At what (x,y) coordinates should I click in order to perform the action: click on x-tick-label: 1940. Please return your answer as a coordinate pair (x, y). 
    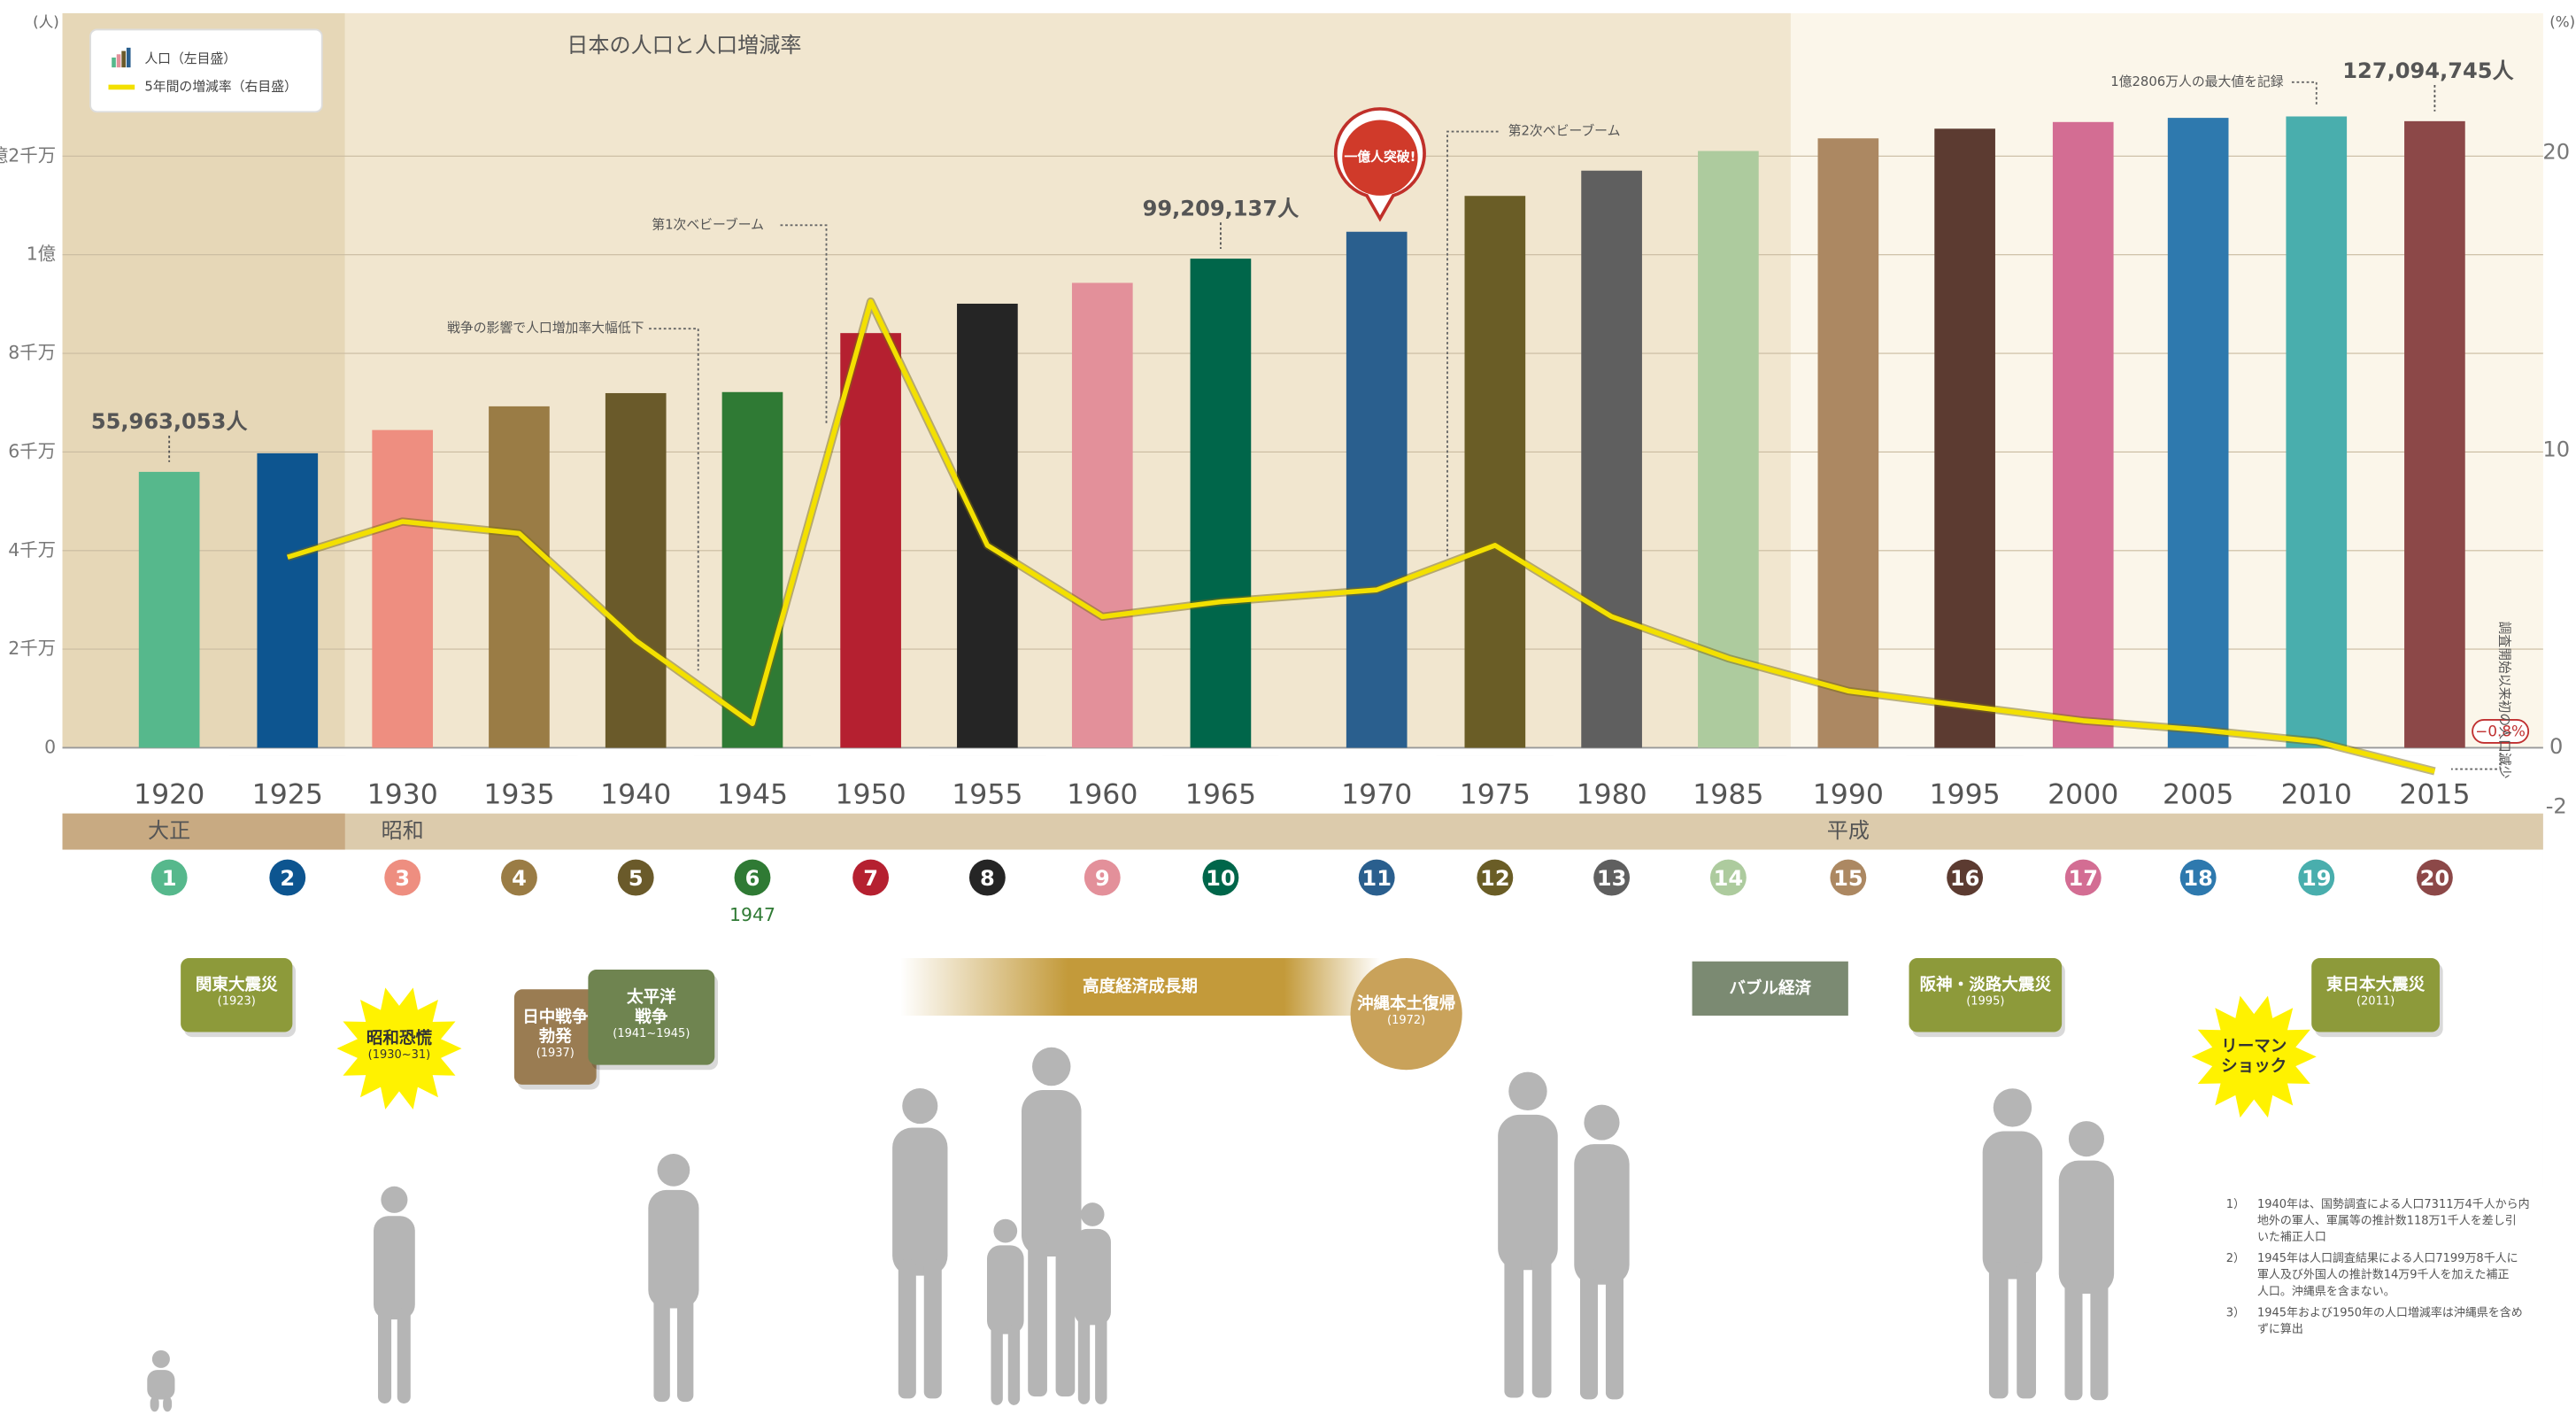
    Looking at the image, I should click on (635, 794).